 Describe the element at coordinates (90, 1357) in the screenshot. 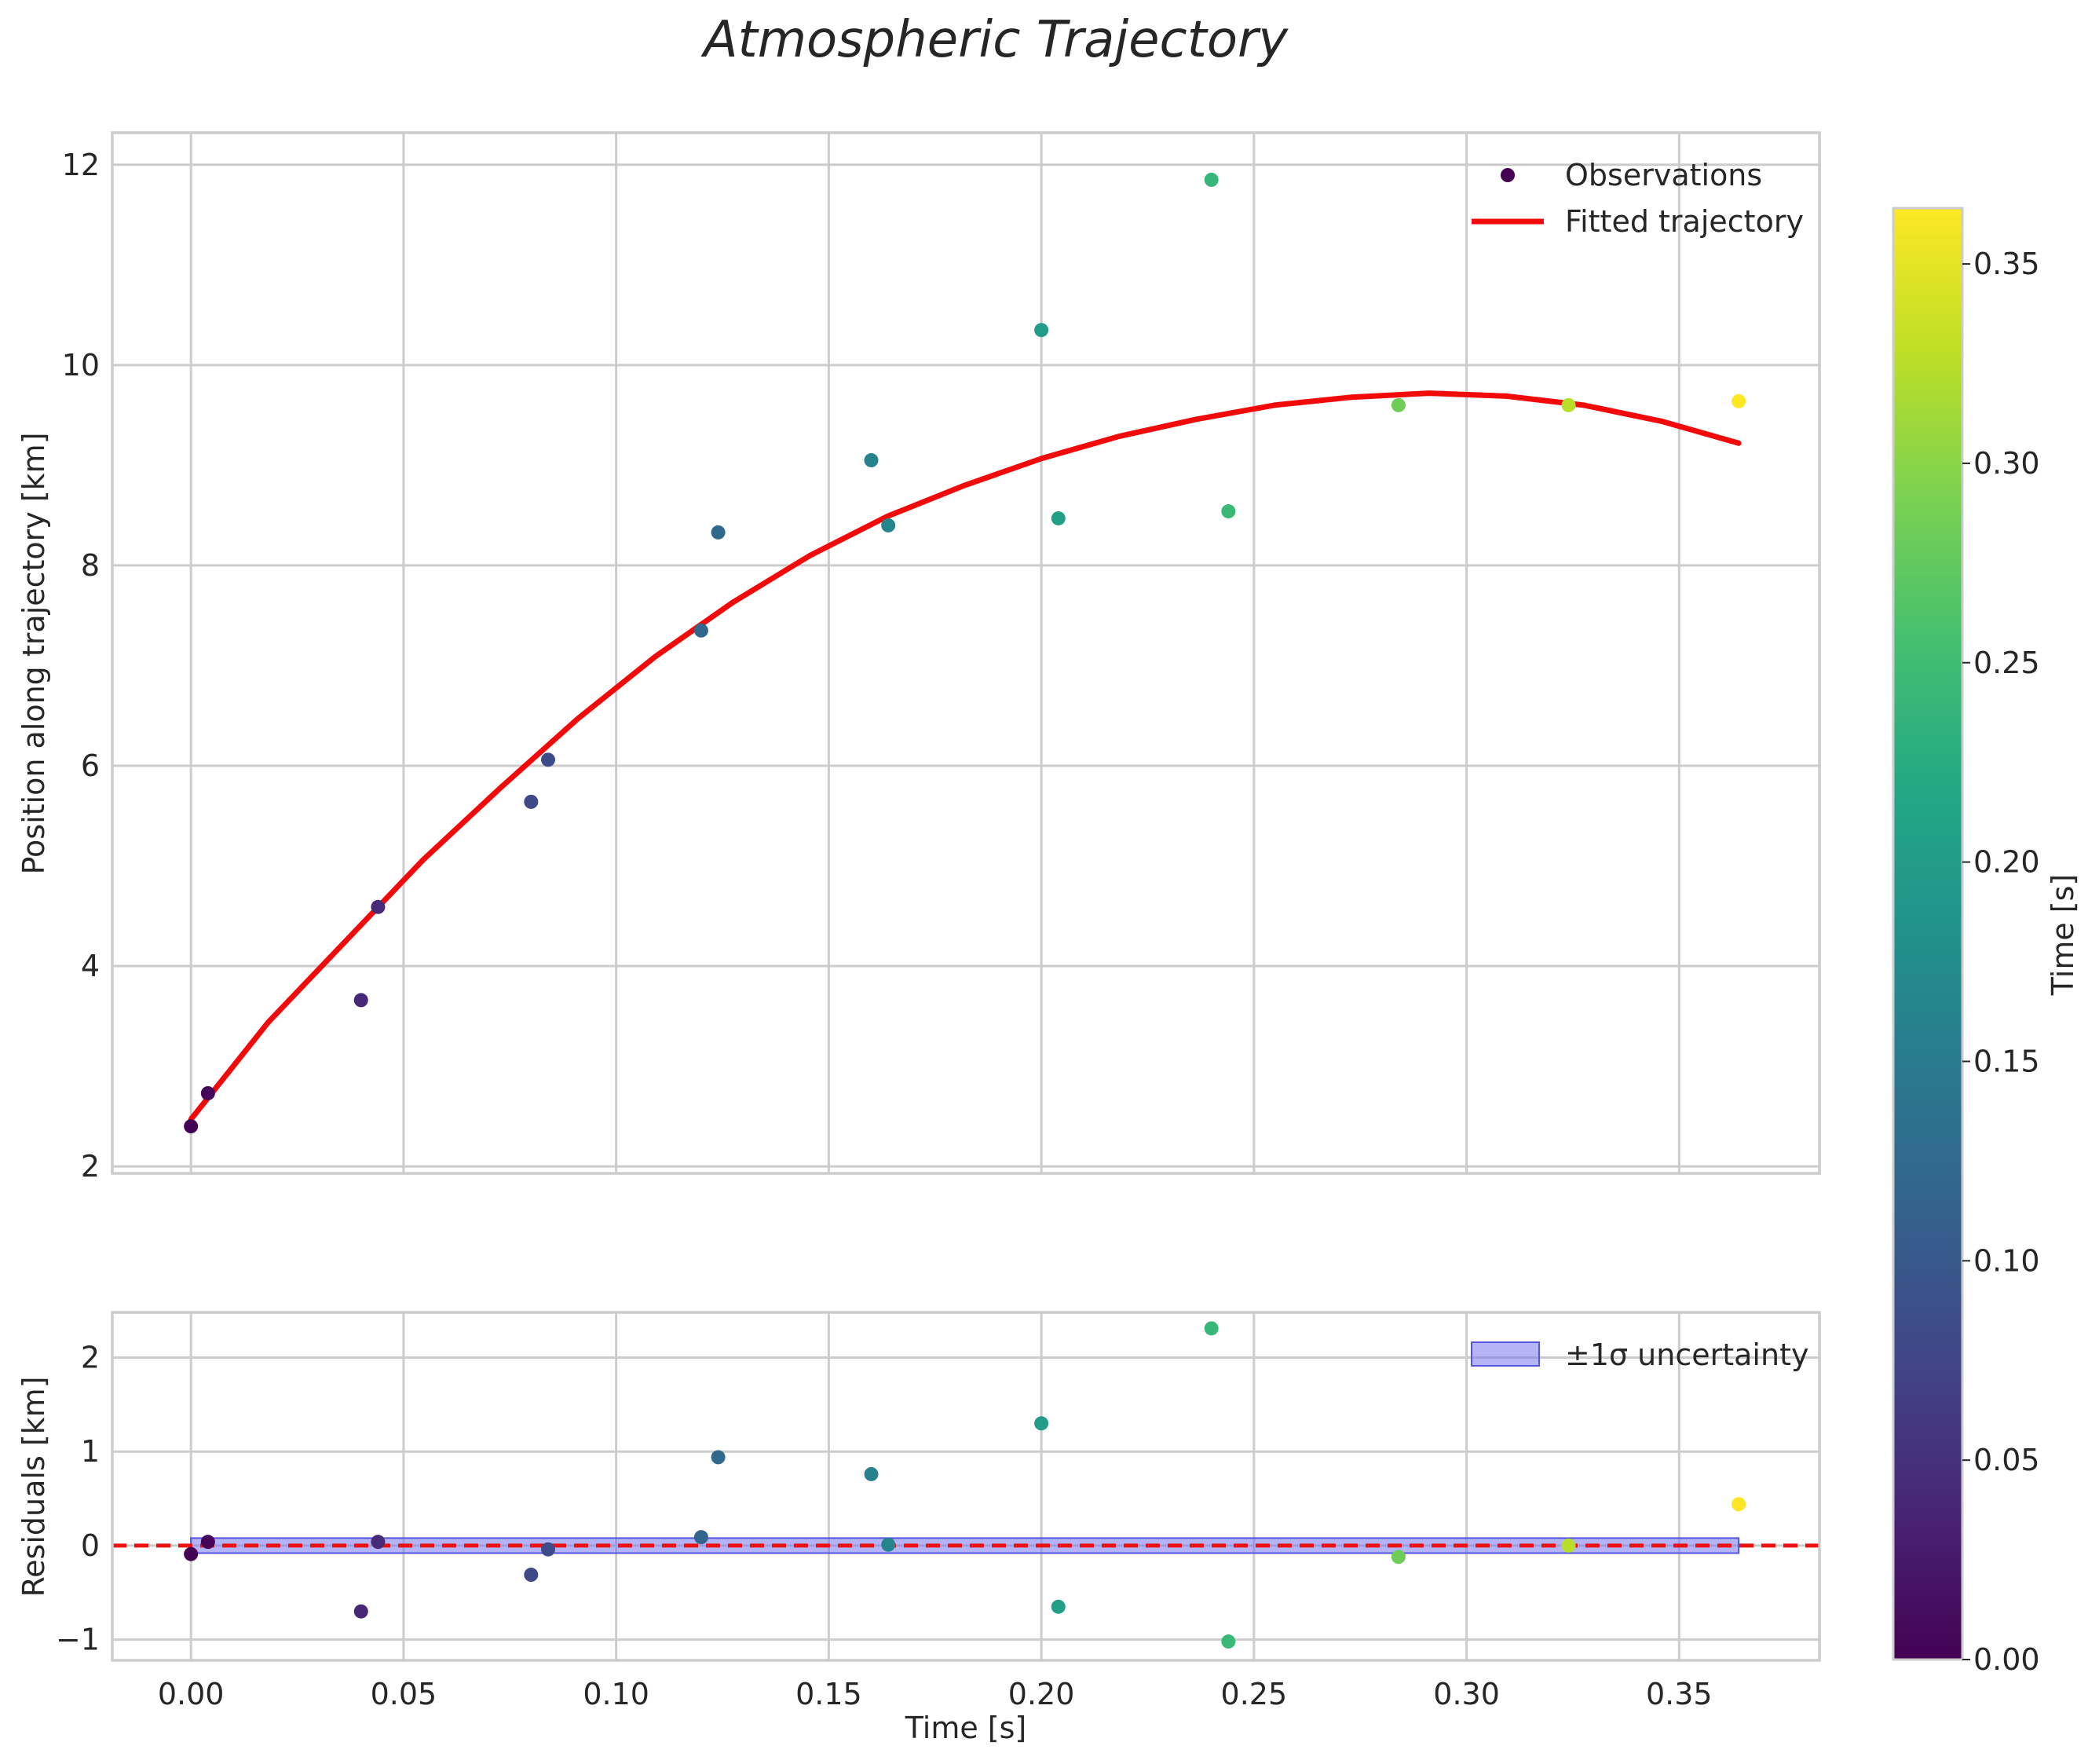

I see `residuals-y-tick-label-3: 2` at that location.